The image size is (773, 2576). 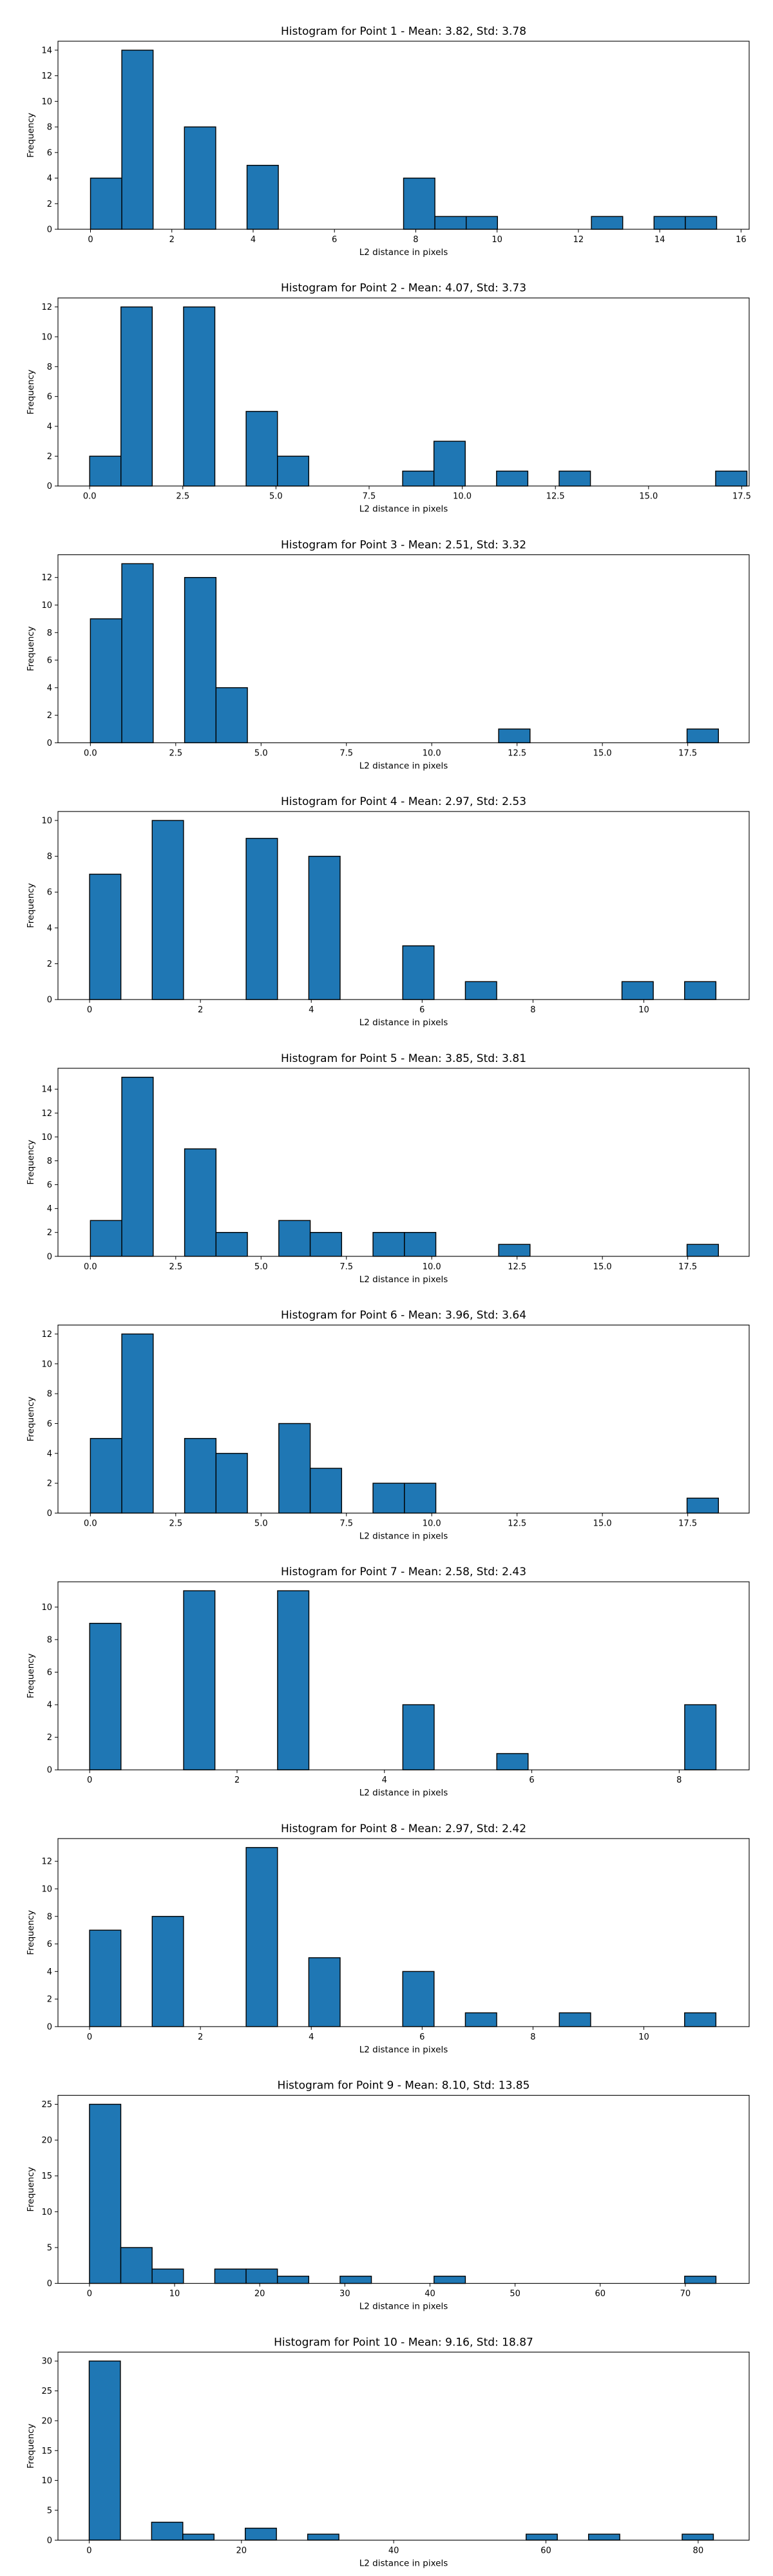 I want to click on x-tick-label: 0.0, so click(x=90, y=1524).